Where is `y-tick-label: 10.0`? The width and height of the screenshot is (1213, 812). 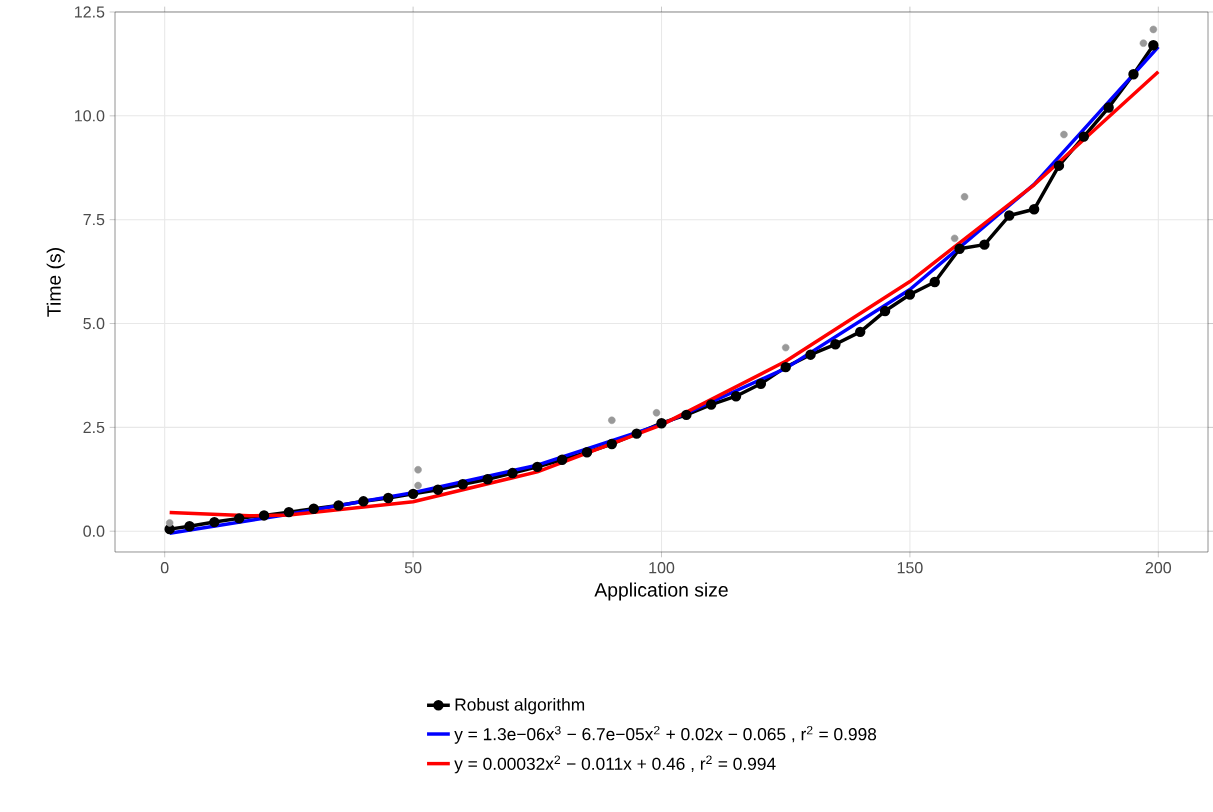 y-tick-label: 10.0 is located at coordinates (90, 116).